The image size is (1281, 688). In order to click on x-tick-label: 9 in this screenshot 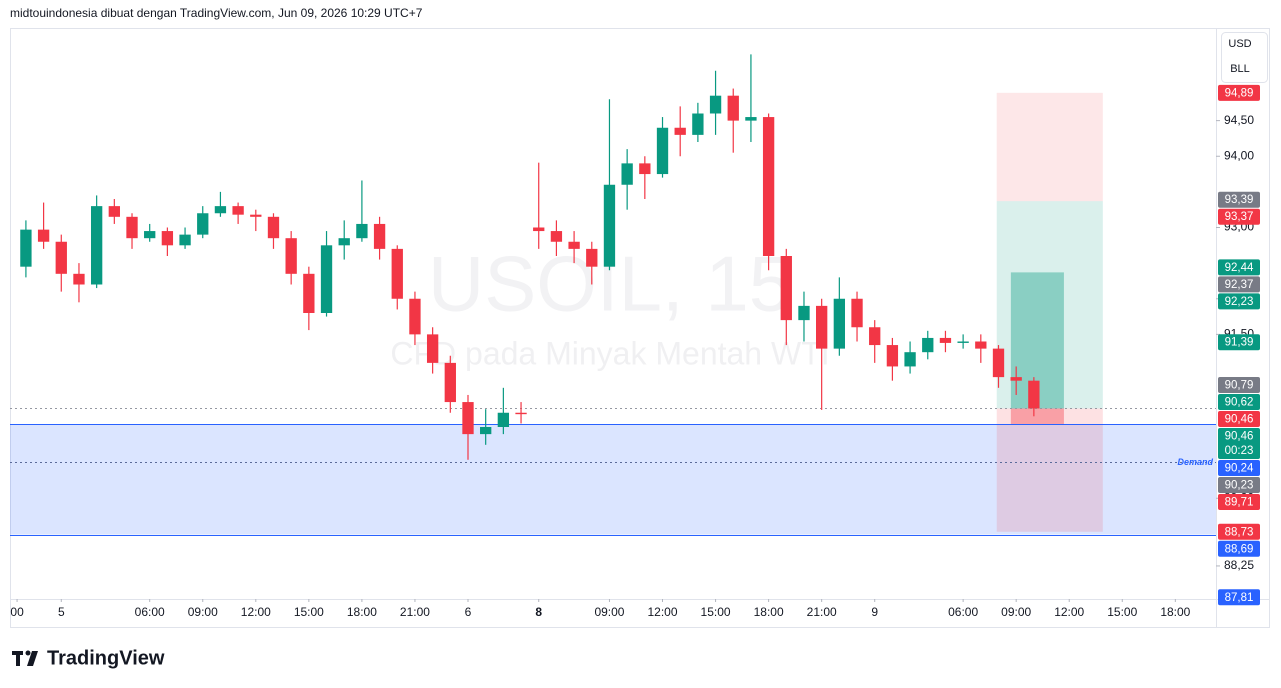, I will do `click(874, 612)`.